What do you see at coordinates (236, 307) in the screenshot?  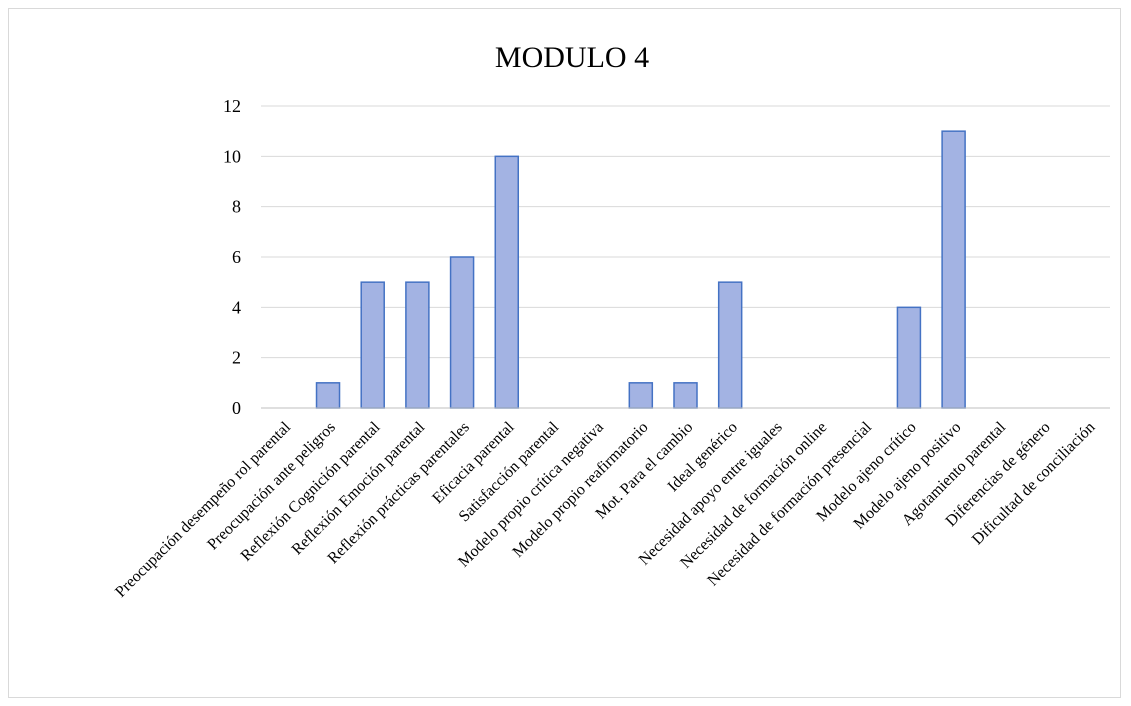 I see `y-tick-label: 4` at bounding box center [236, 307].